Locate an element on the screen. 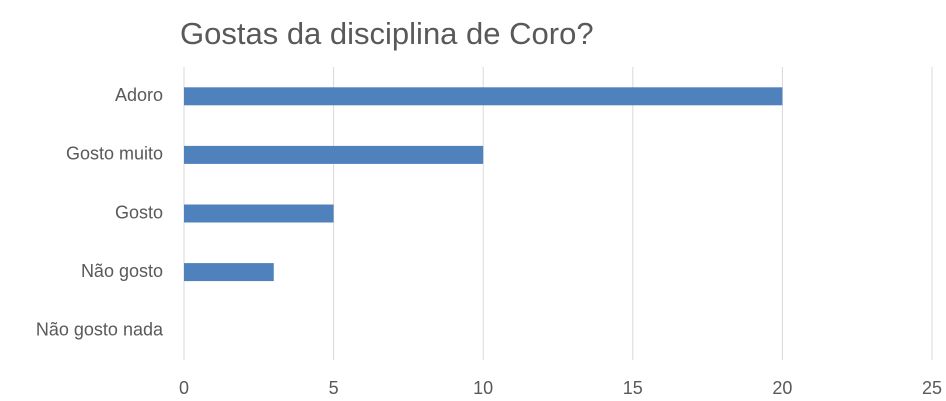  y-tick-label: Não gosto nada is located at coordinates (100, 329).